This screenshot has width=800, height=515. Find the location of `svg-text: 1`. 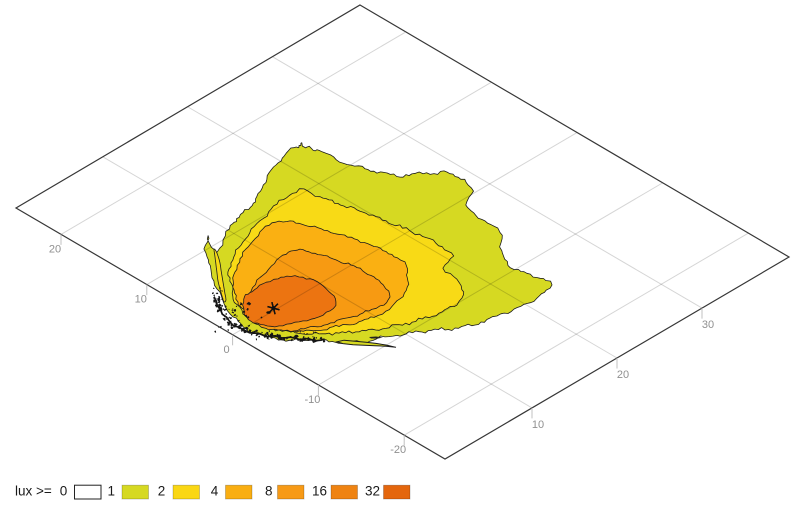

svg-text: 1 is located at coordinates (111, 491).